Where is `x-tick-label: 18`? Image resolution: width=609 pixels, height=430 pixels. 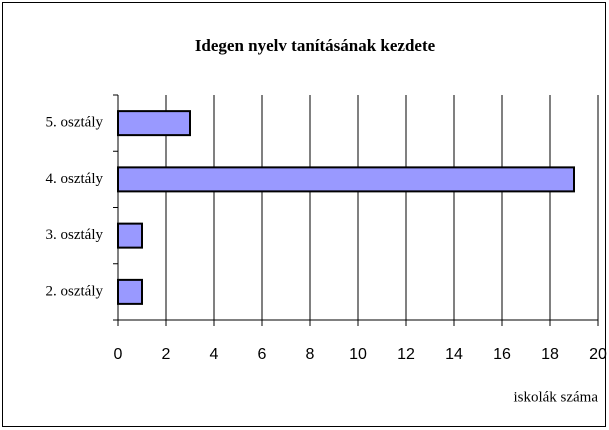 x-tick-label: 18 is located at coordinates (550, 354).